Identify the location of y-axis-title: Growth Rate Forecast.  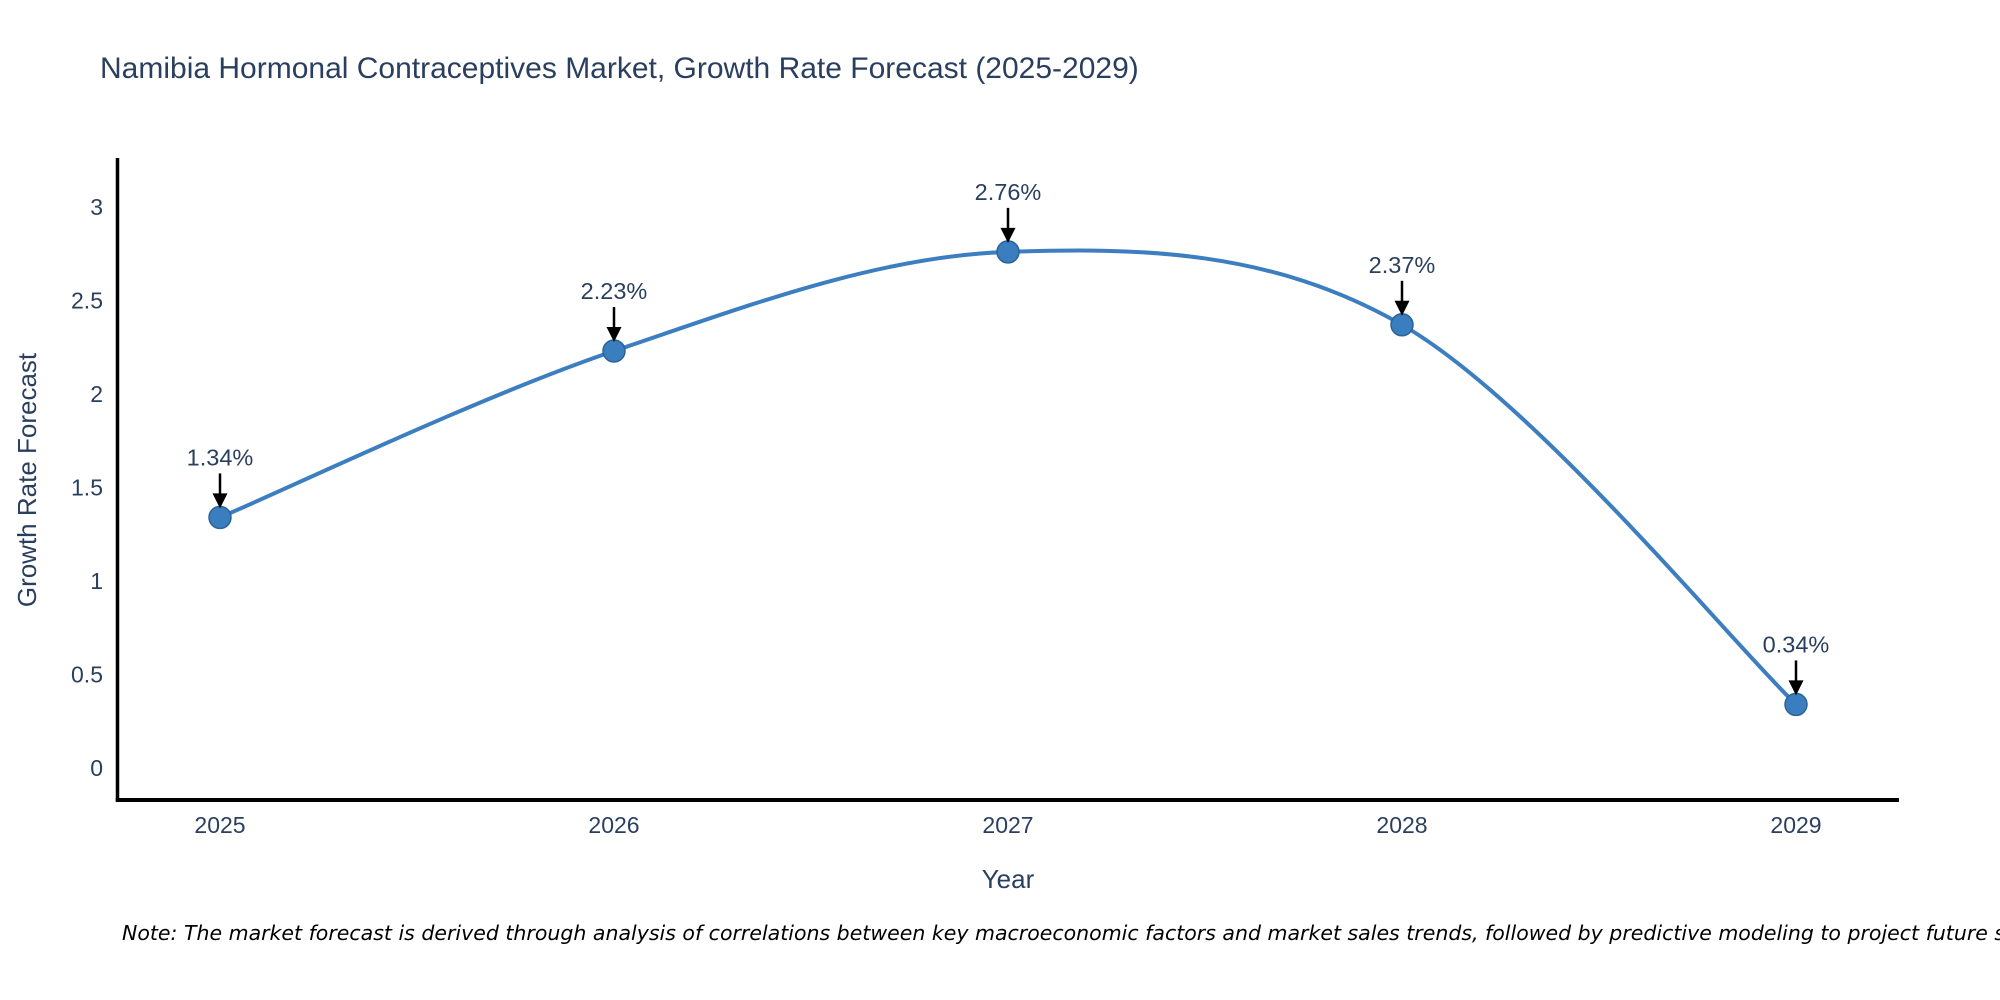
(27, 479).